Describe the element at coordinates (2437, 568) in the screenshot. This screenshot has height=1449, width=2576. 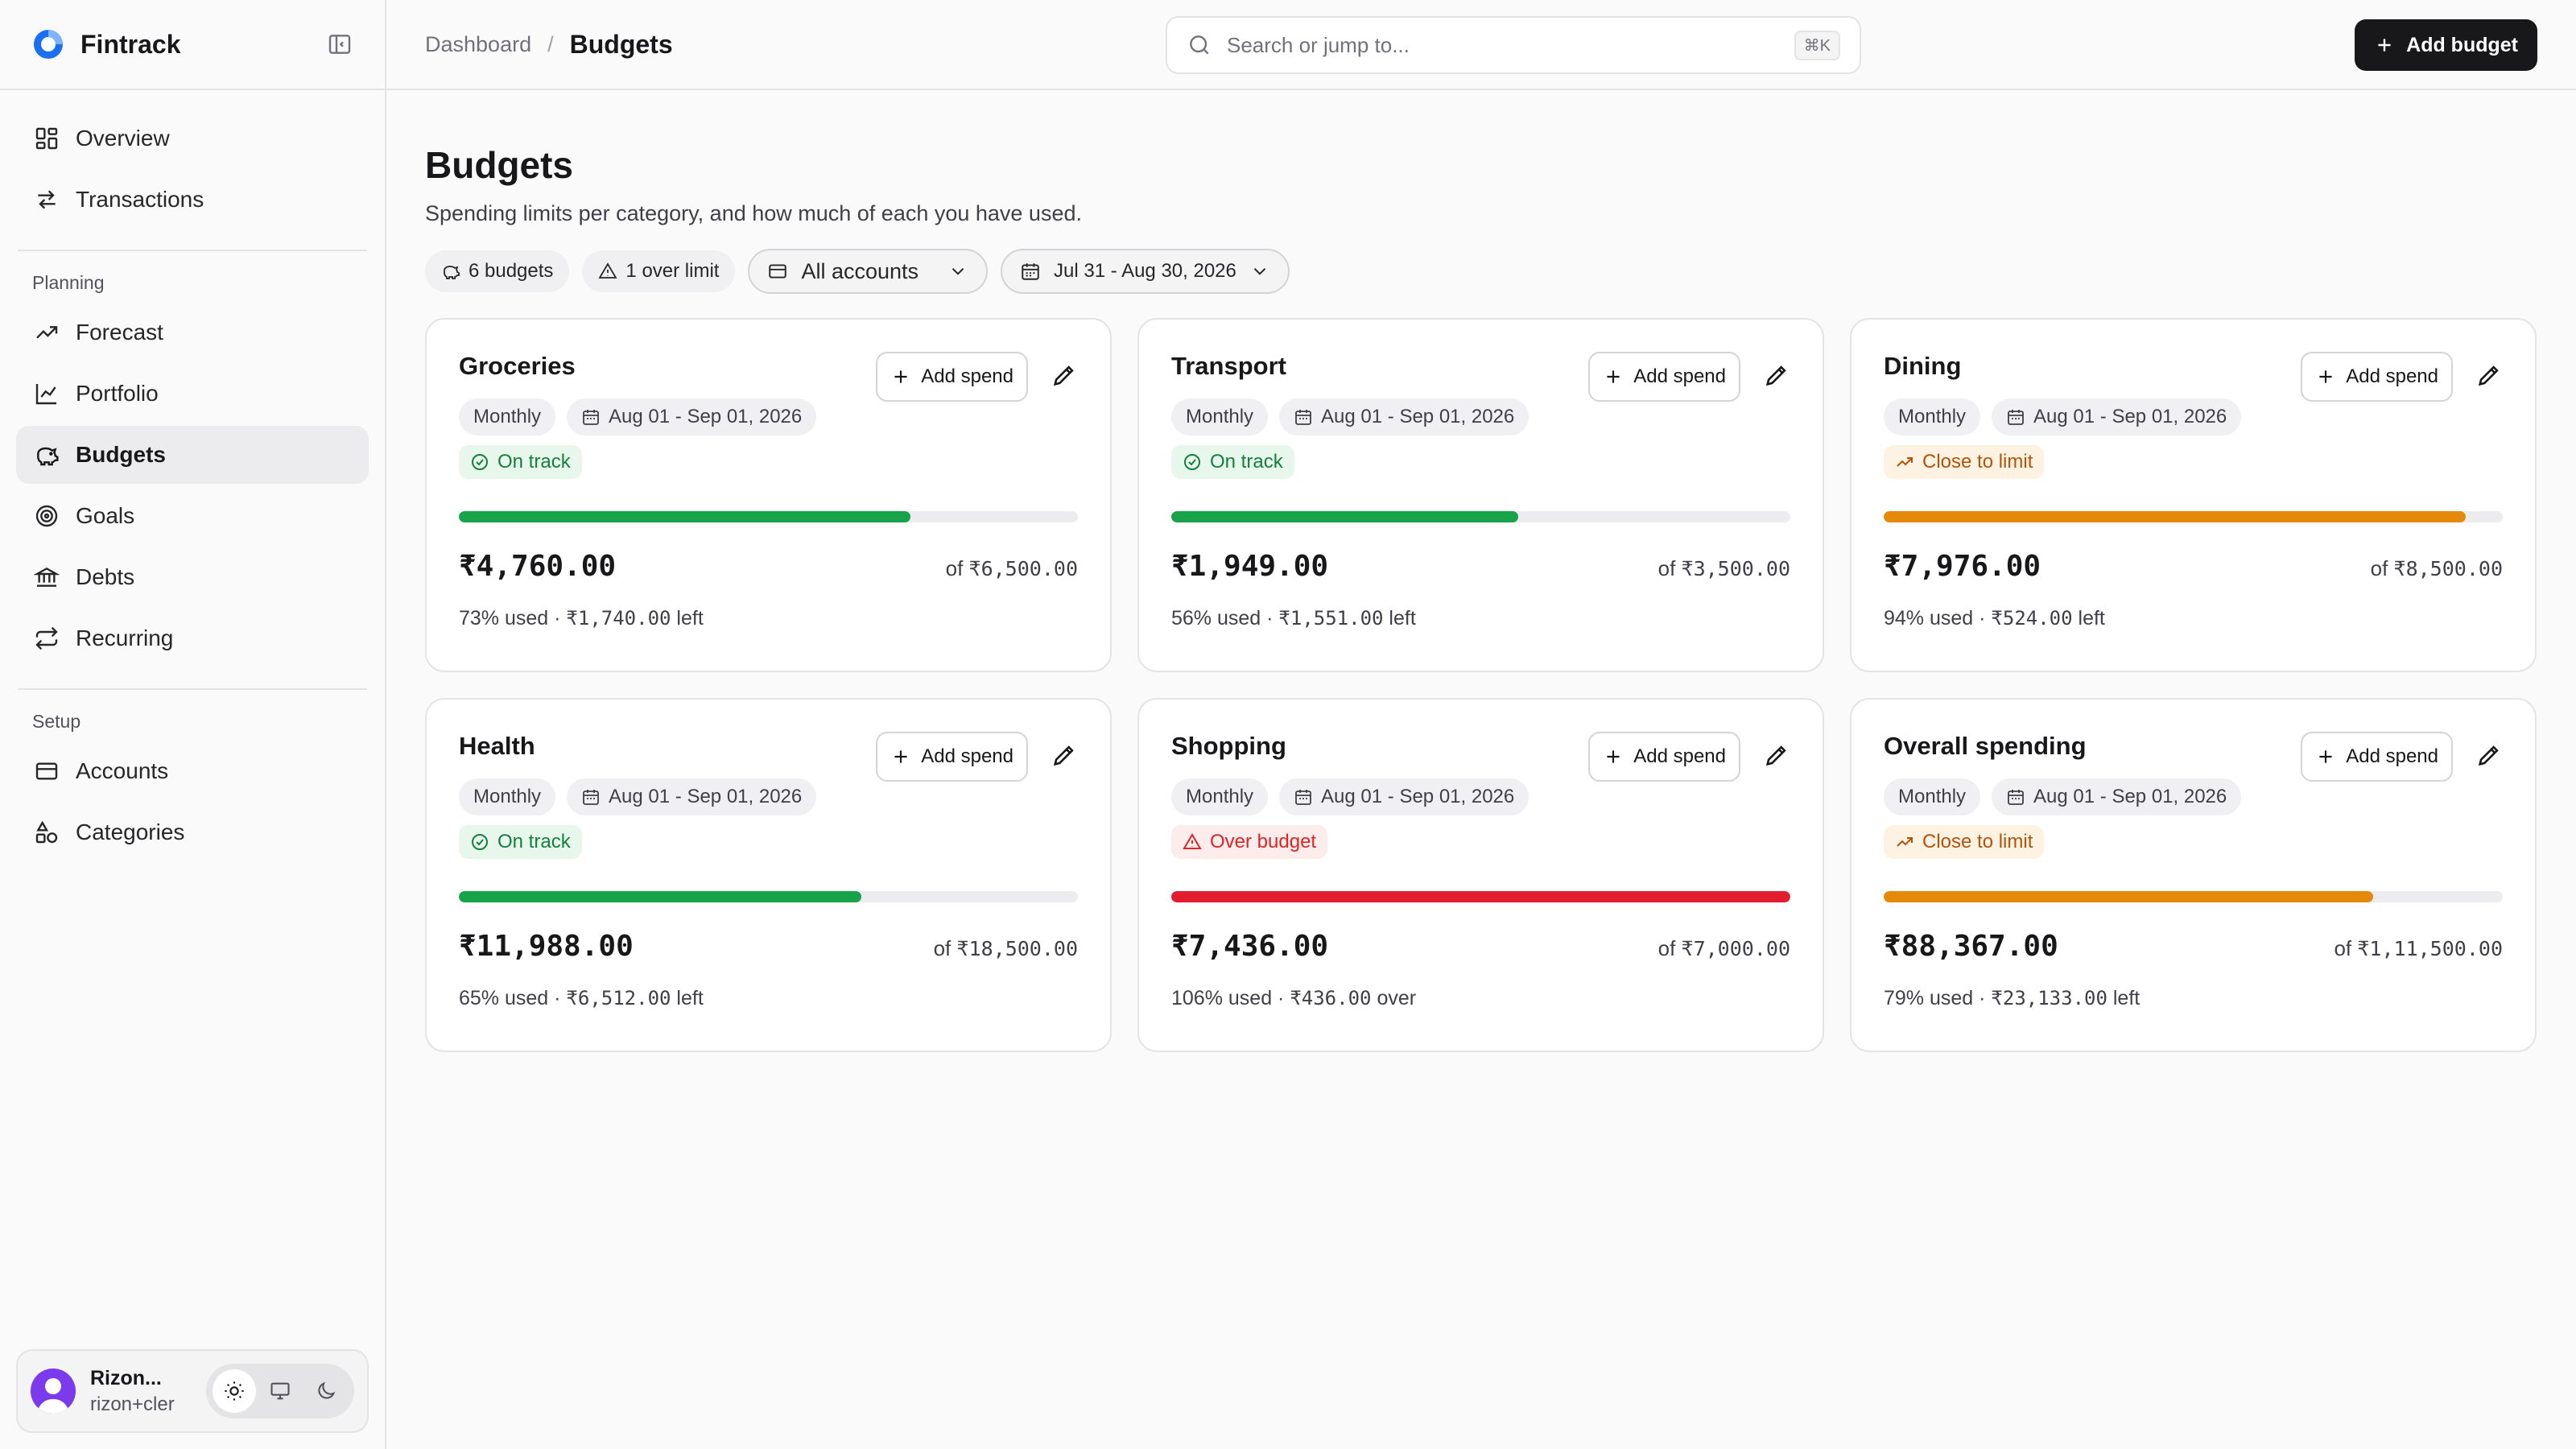
I see `limit-text: of ₹8,500.00` at that location.